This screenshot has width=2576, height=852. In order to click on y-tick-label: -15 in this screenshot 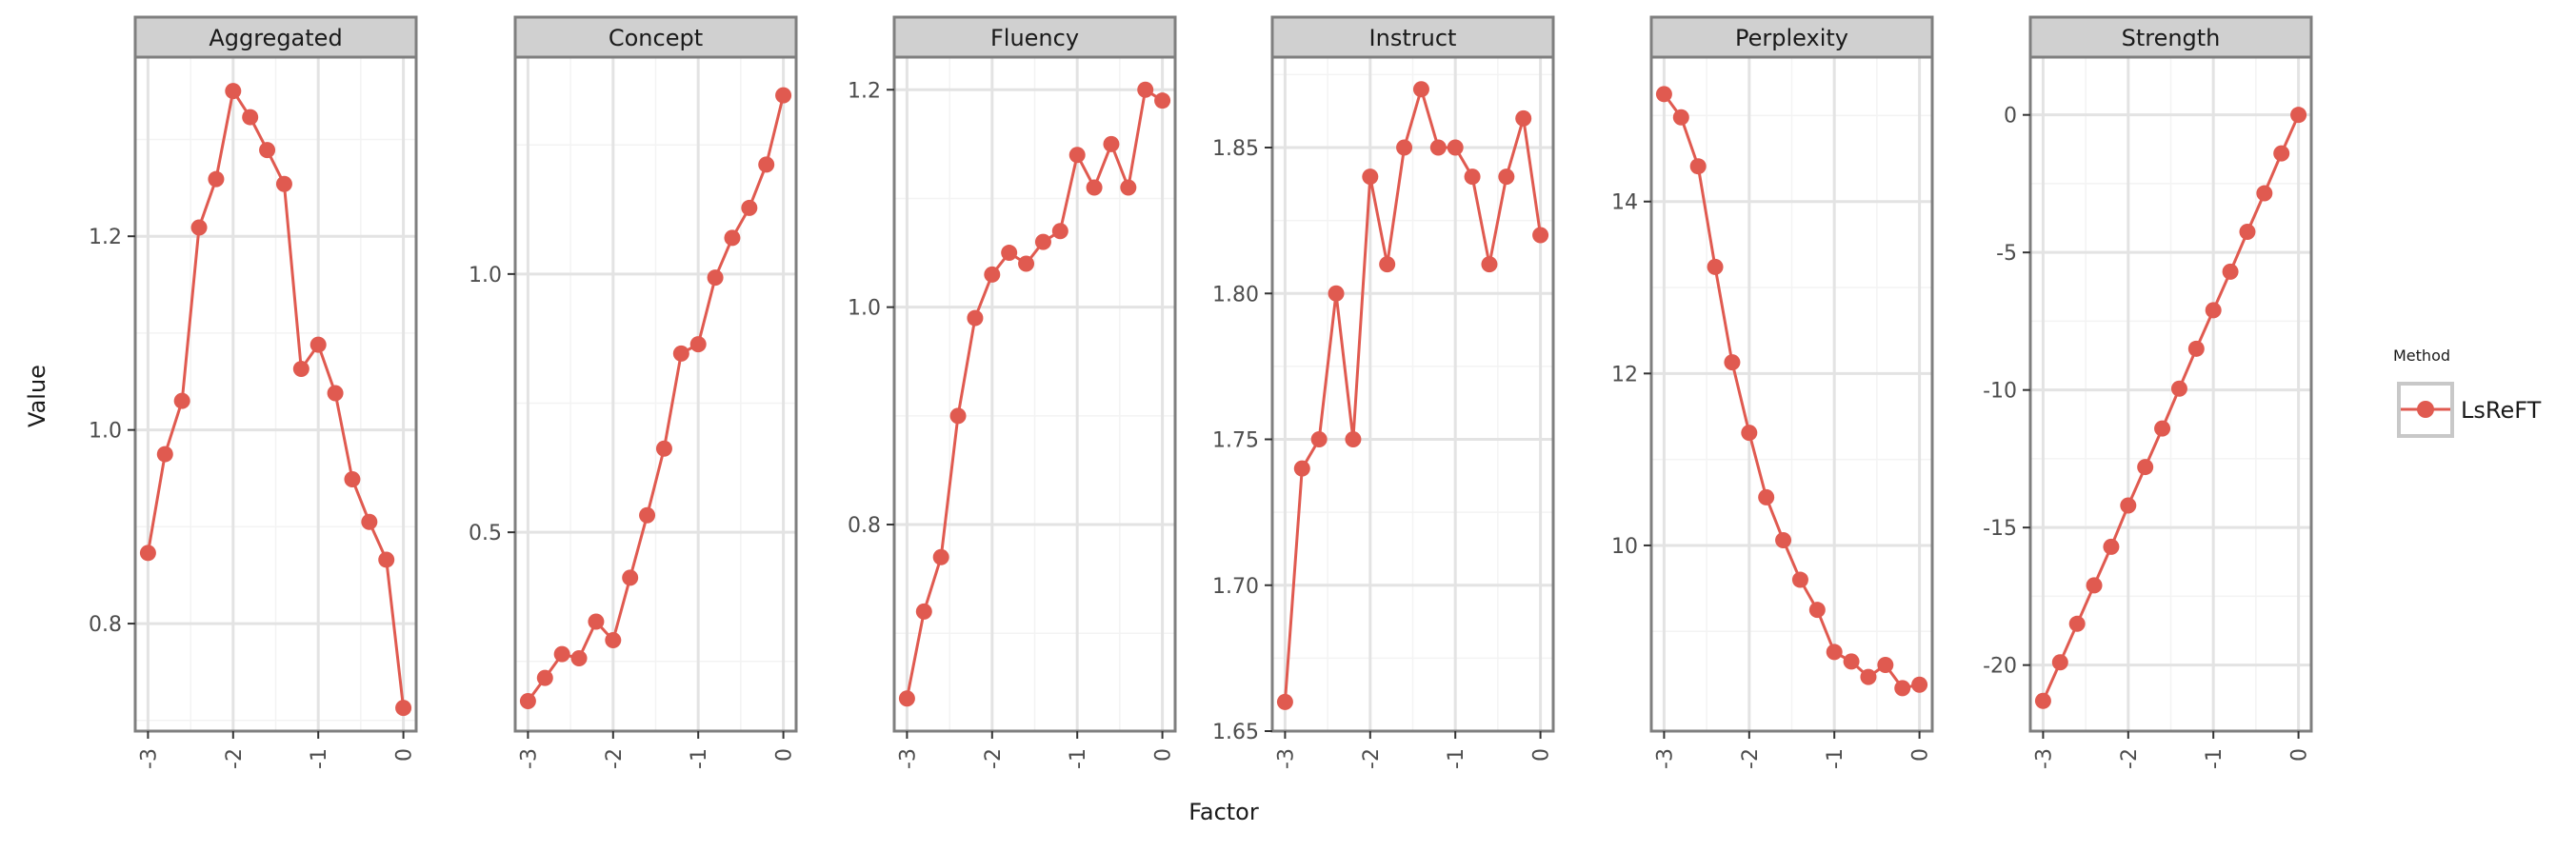, I will do `click(2000, 529)`.